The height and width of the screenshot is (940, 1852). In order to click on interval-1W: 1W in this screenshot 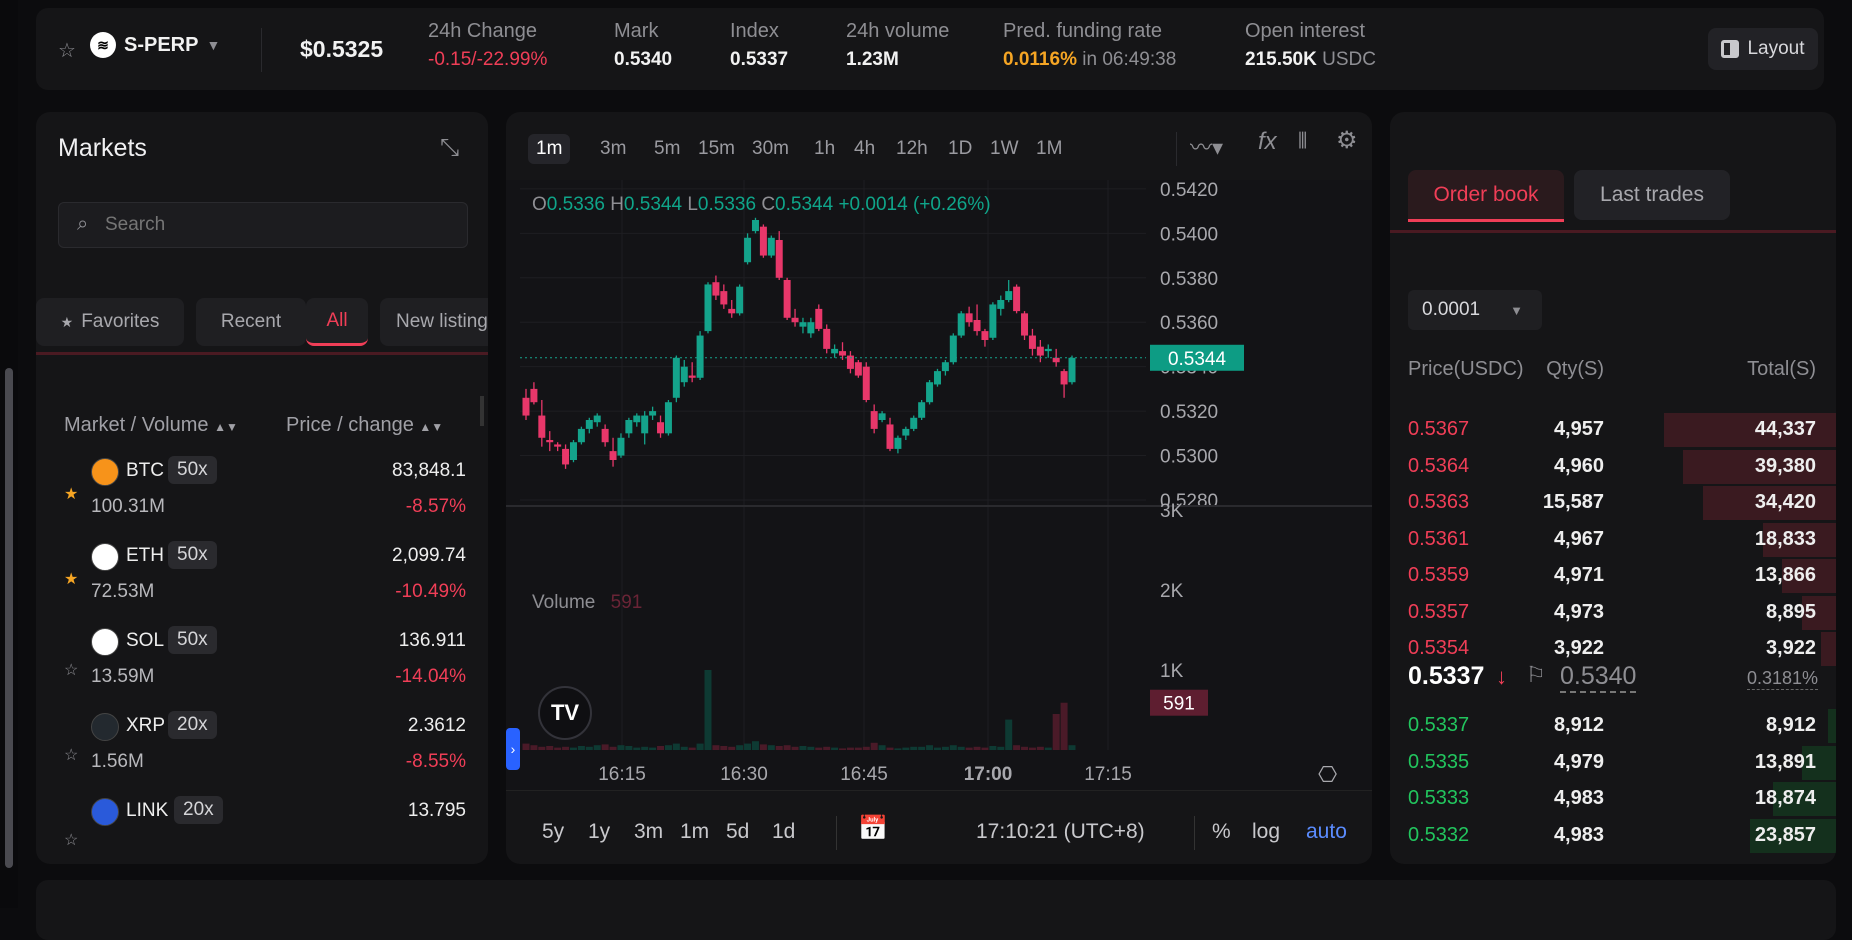, I will do `click(1004, 148)`.